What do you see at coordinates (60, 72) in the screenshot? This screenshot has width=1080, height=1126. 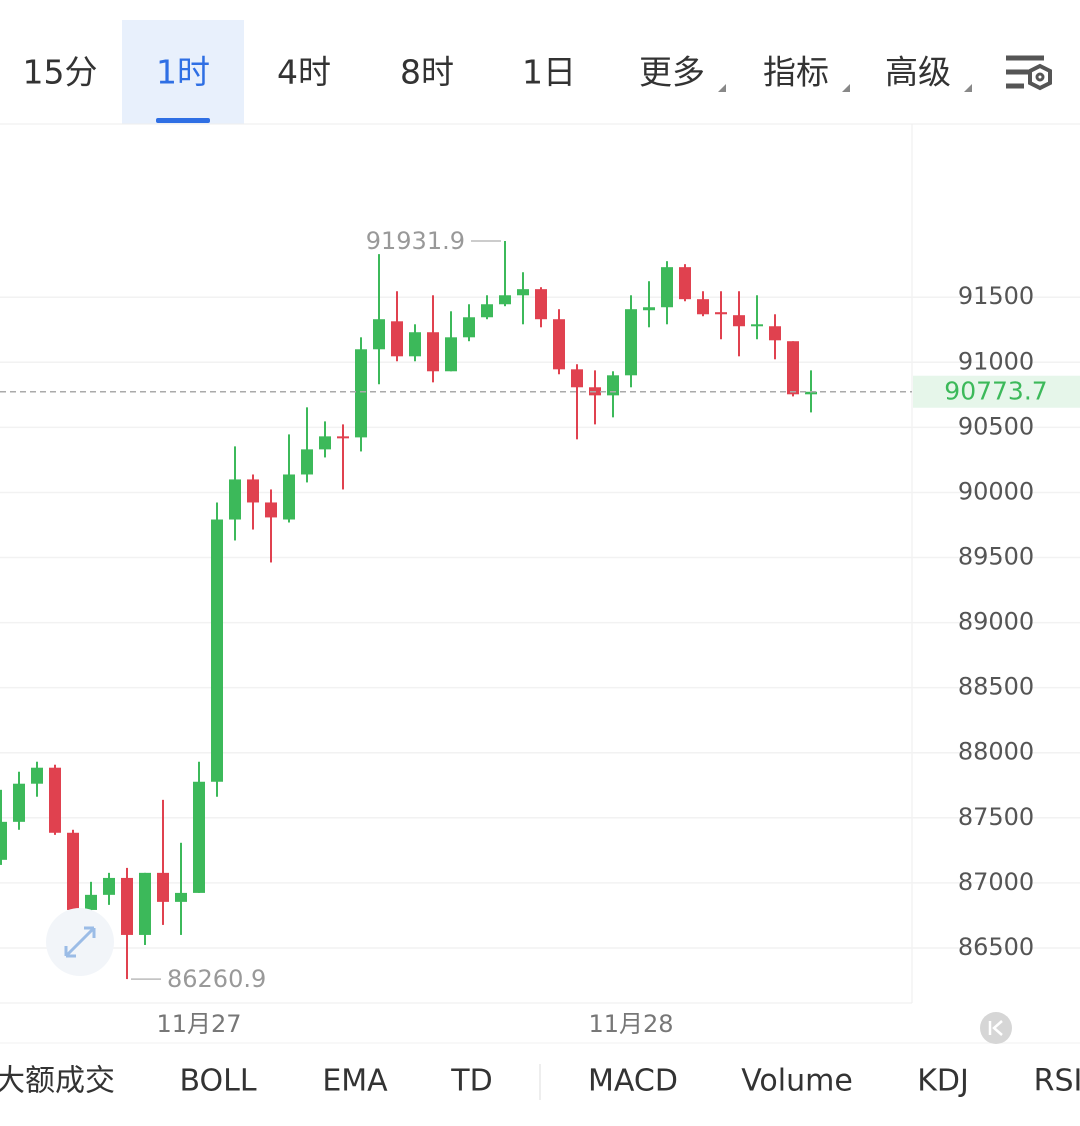 I see `tab: 15分` at bounding box center [60, 72].